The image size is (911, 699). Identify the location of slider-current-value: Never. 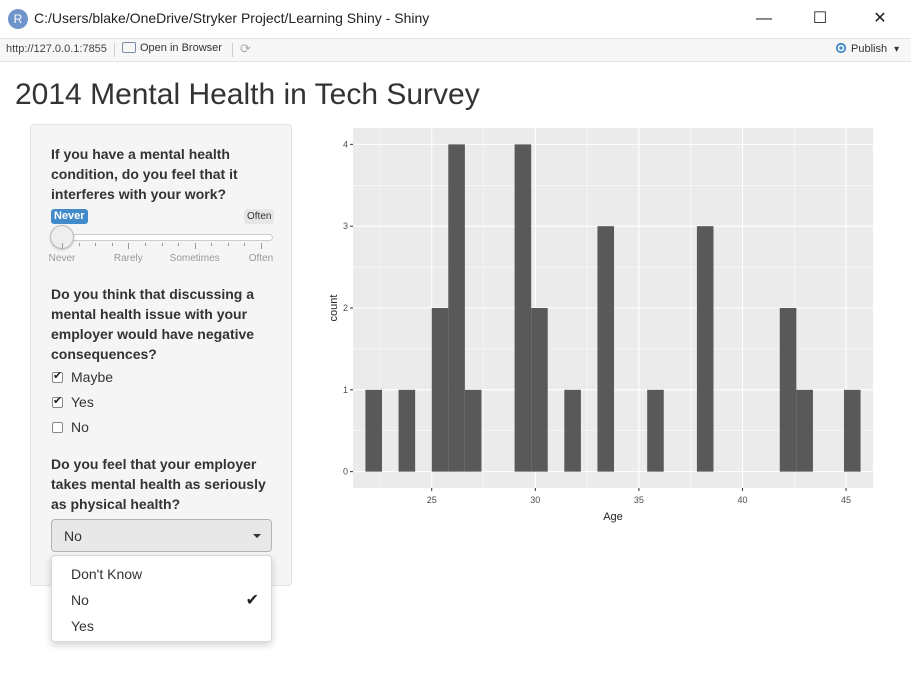
(69, 216).